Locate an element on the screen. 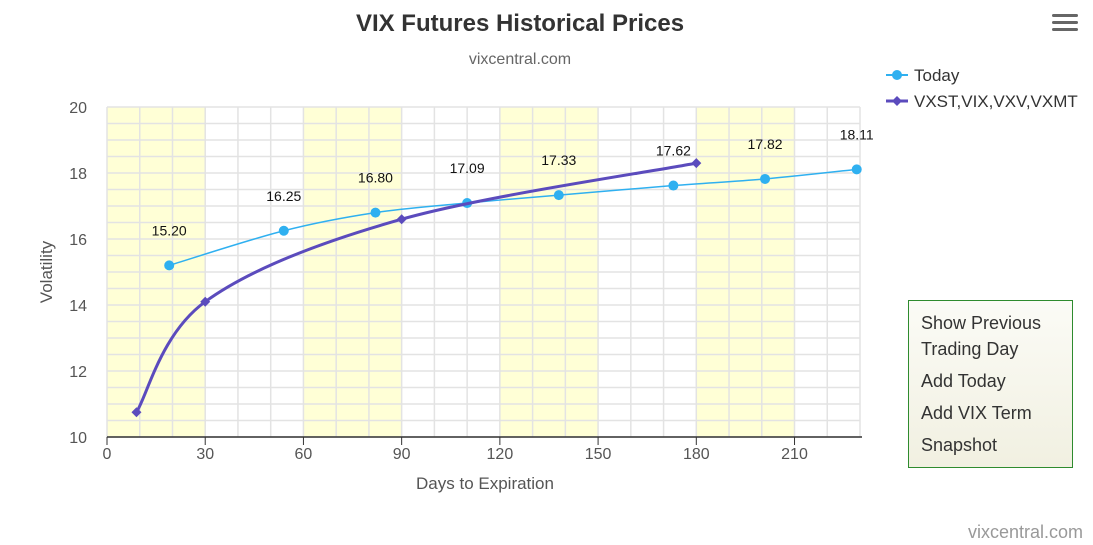 Image resolution: width=1093 pixels, height=545 pixels. data-label: 15.20 is located at coordinates (169, 230).